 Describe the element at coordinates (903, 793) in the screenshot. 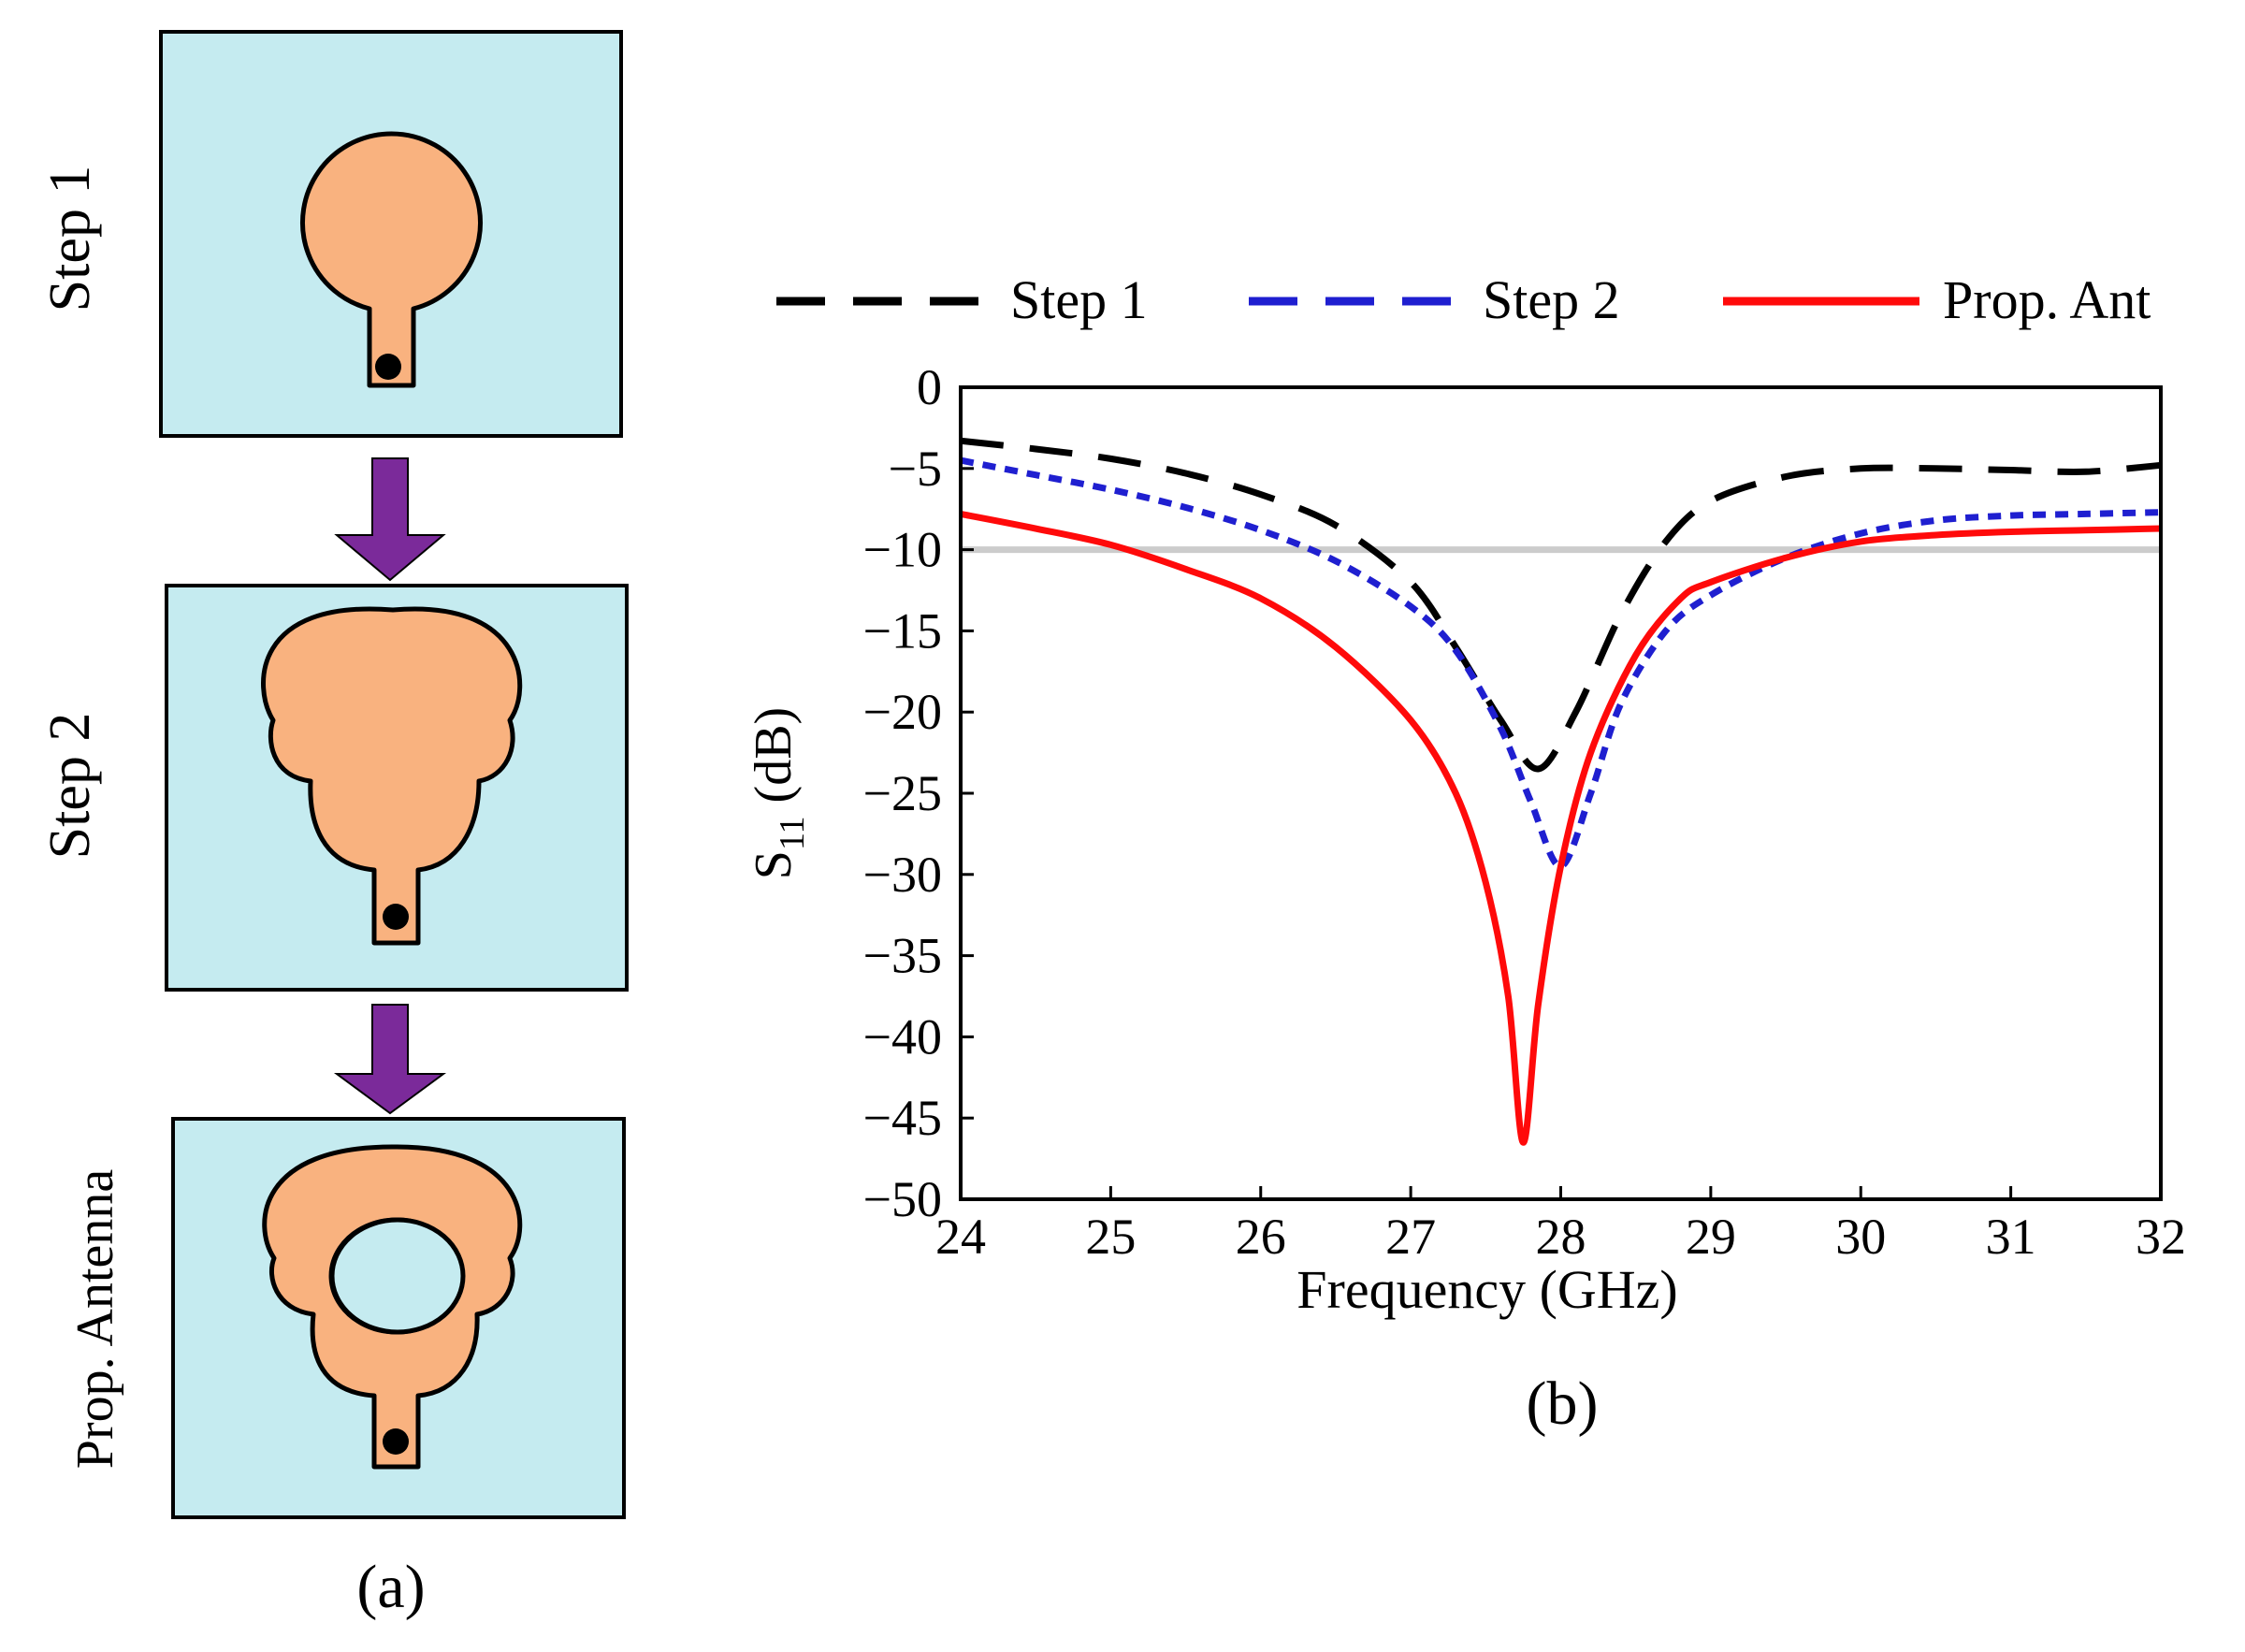

I see `y-tick-label: −25` at that location.